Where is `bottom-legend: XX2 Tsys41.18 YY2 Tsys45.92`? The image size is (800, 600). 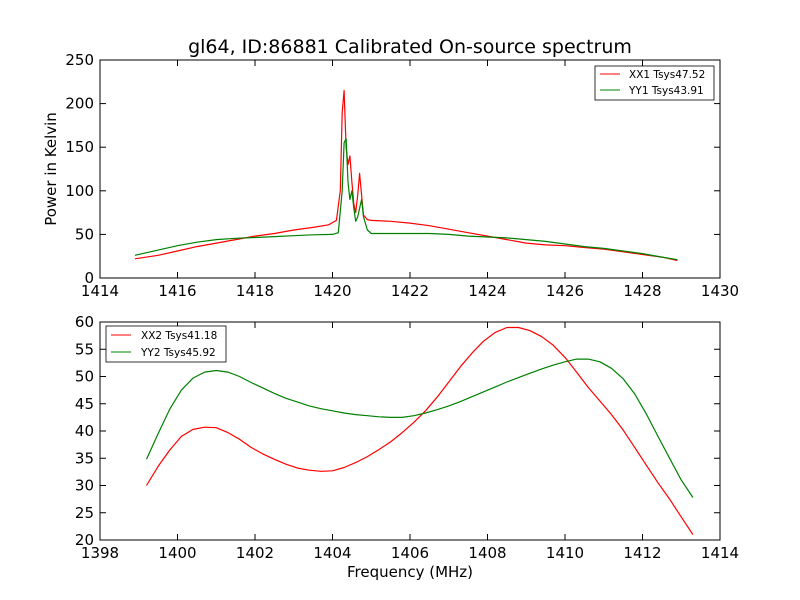
bottom-legend: XX2 Tsys41.18 YY2 Tsys45.92 is located at coordinates (166, 344).